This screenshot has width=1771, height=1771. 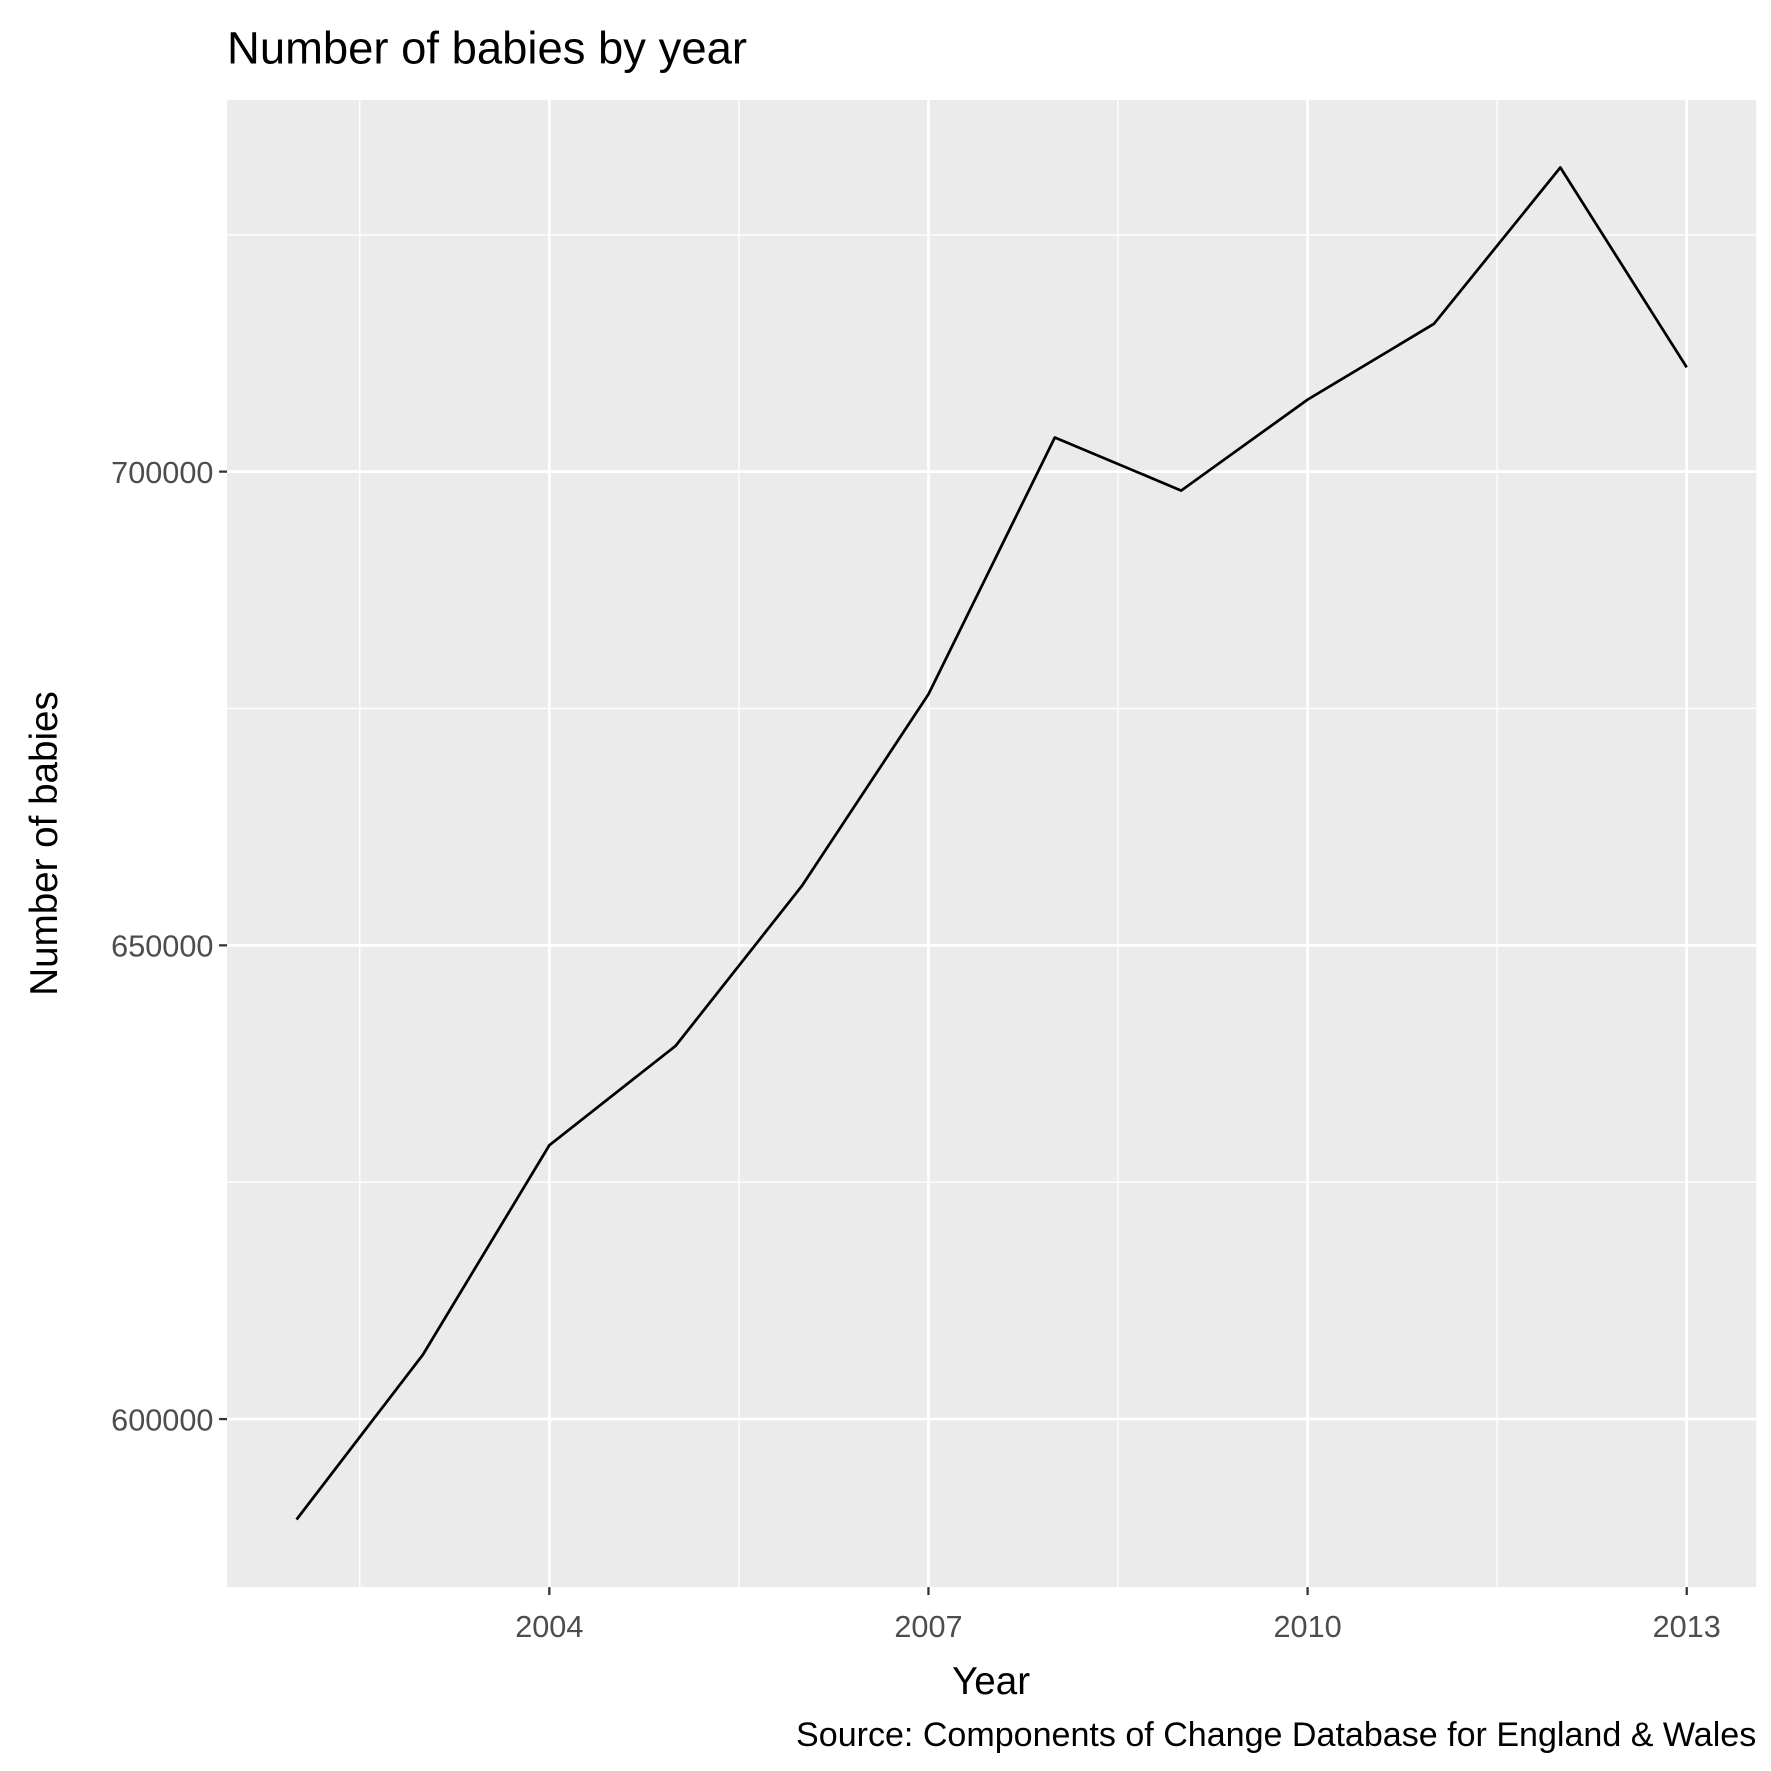 What do you see at coordinates (549, 1627) in the screenshot?
I see `x-tick-label: 2004` at bounding box center [549, 1627].